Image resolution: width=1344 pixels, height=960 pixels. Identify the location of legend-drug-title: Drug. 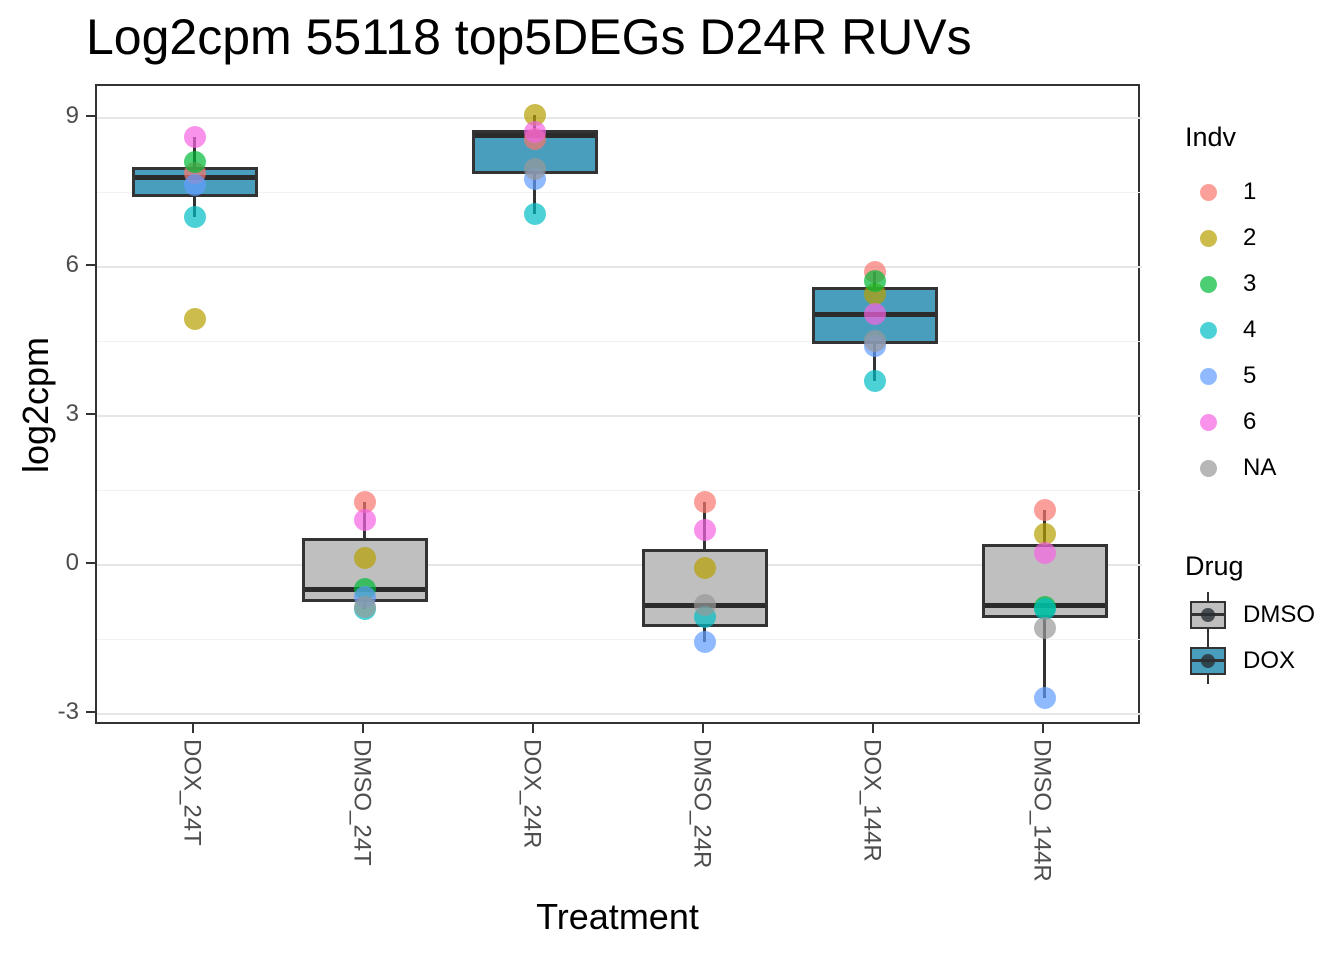
(1214, 566).